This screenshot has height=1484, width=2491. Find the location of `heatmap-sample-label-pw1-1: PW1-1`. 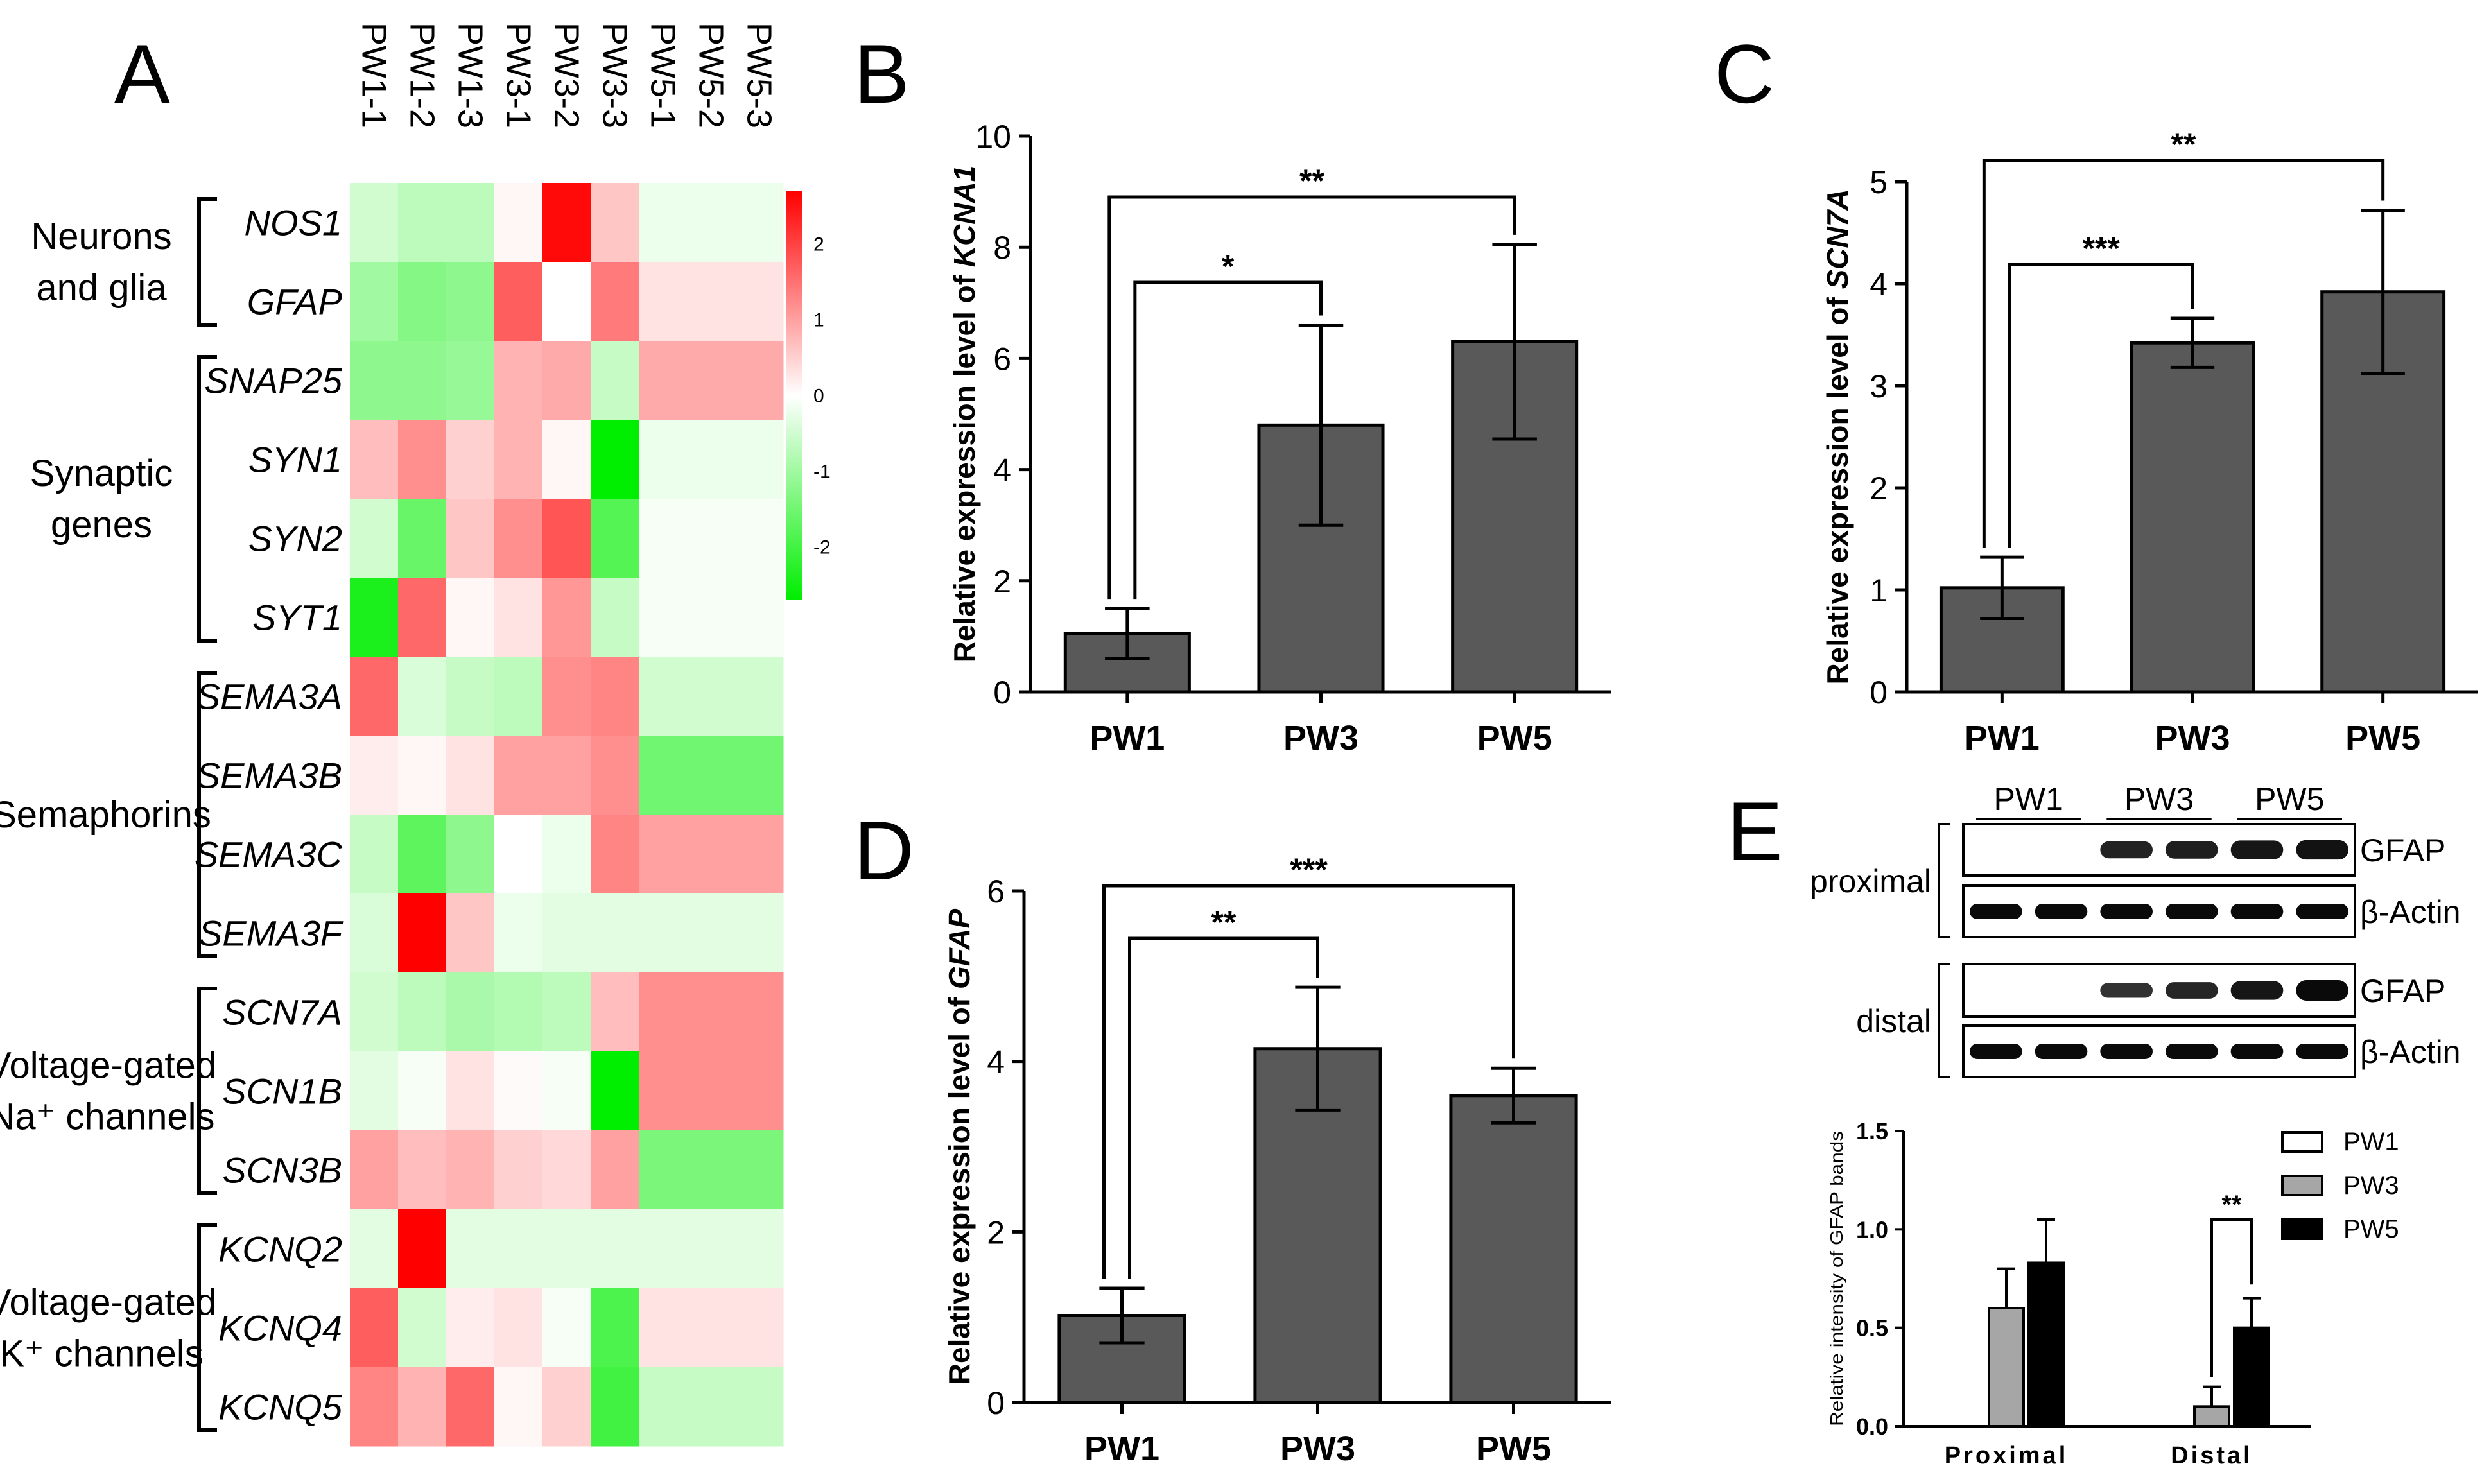

heatmap-sample-label-pw1-1: PW1-1 is located at coordinates (374, 75).